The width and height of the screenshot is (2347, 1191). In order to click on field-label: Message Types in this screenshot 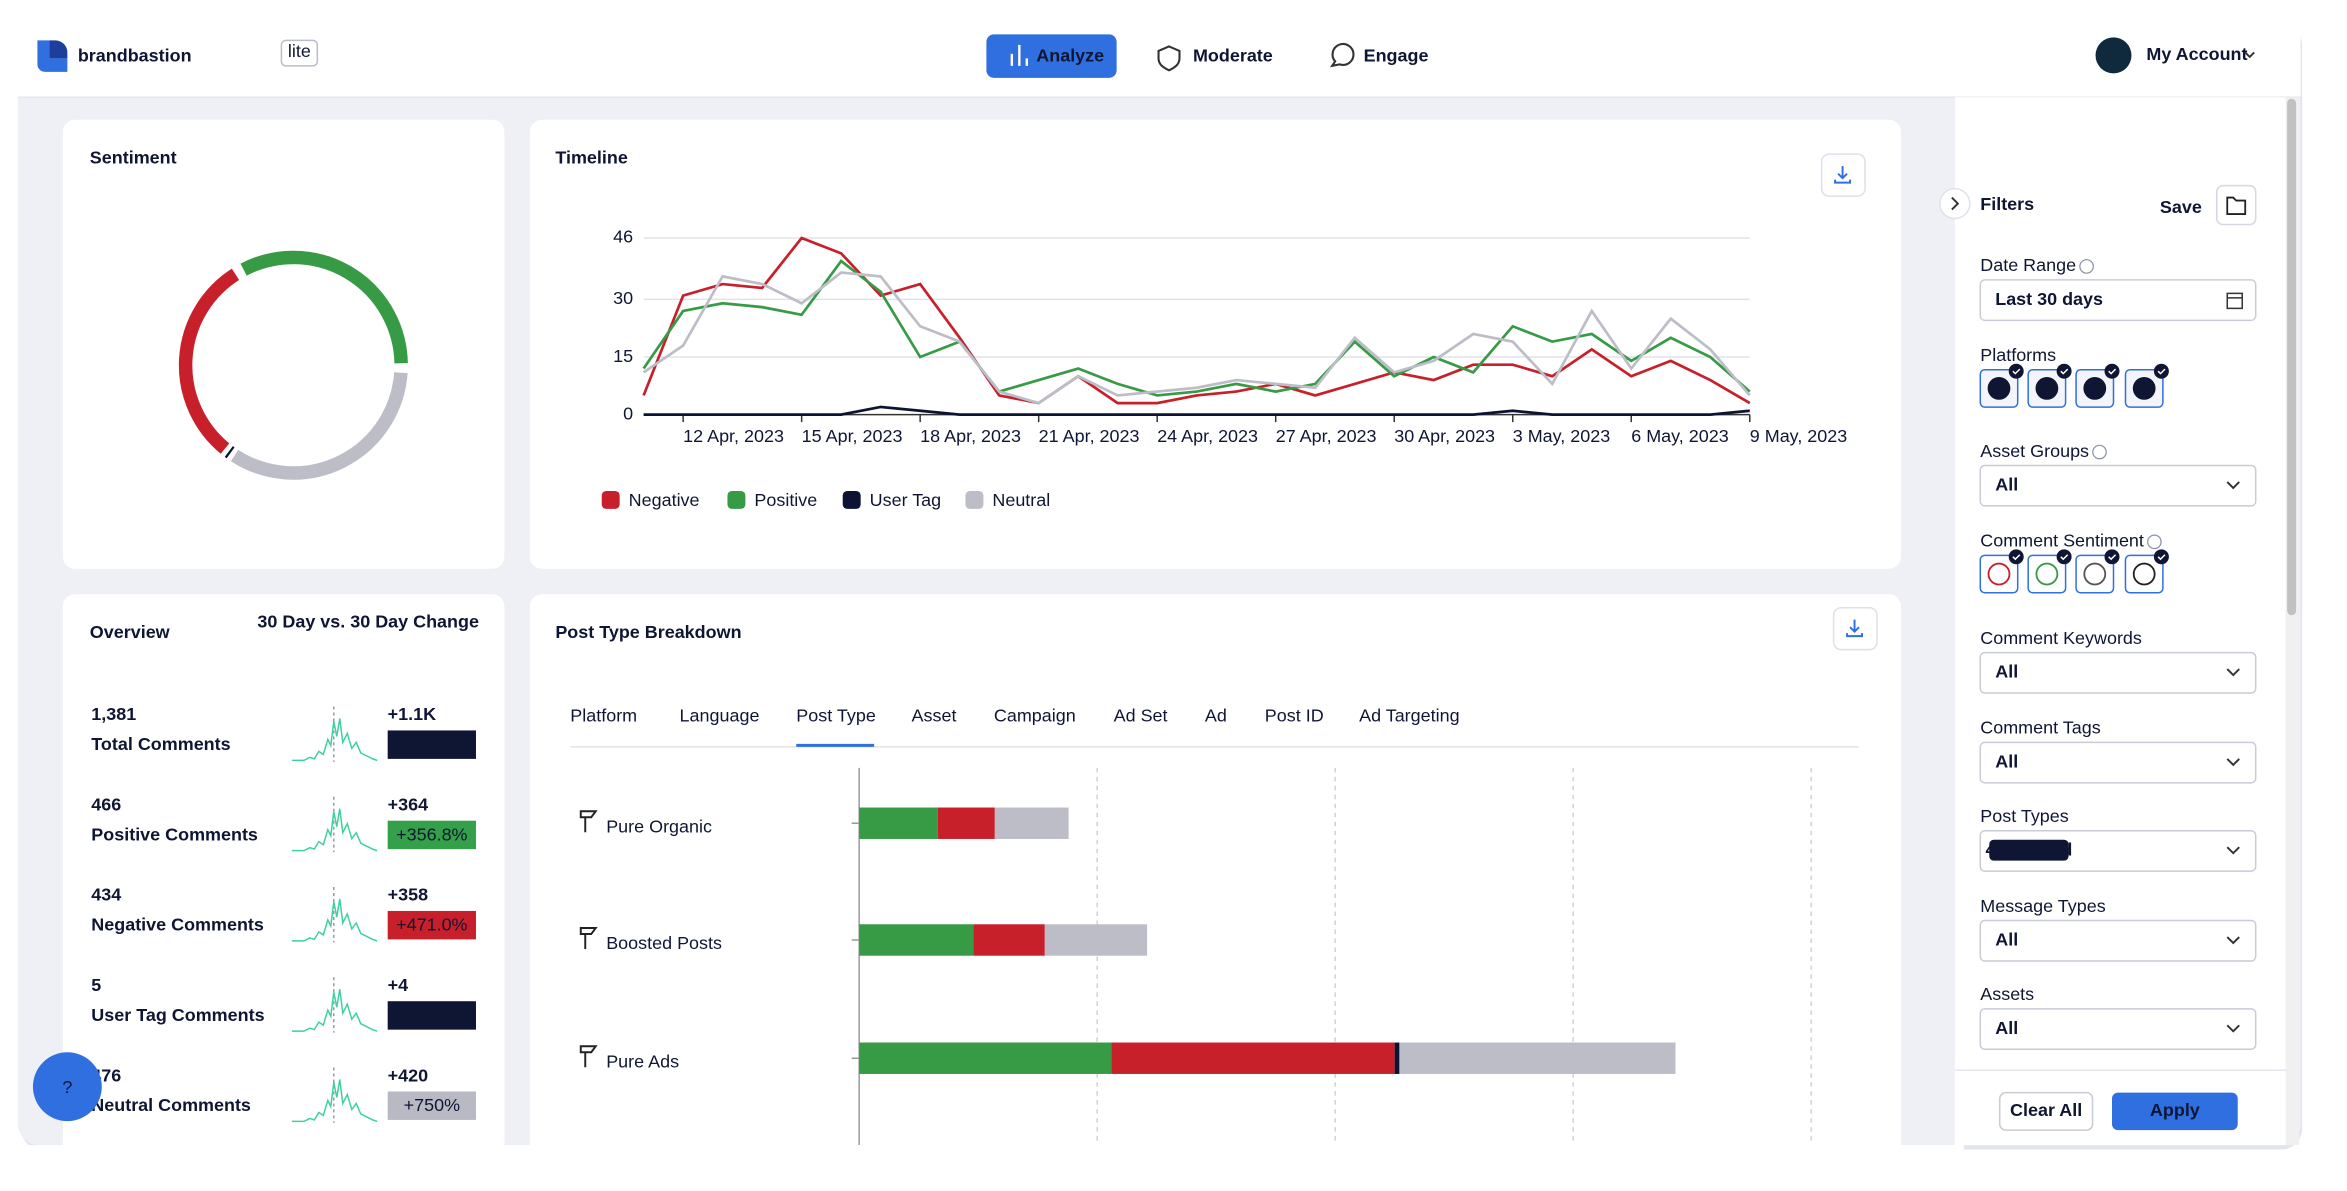, I will do `click(2042, 906)`.